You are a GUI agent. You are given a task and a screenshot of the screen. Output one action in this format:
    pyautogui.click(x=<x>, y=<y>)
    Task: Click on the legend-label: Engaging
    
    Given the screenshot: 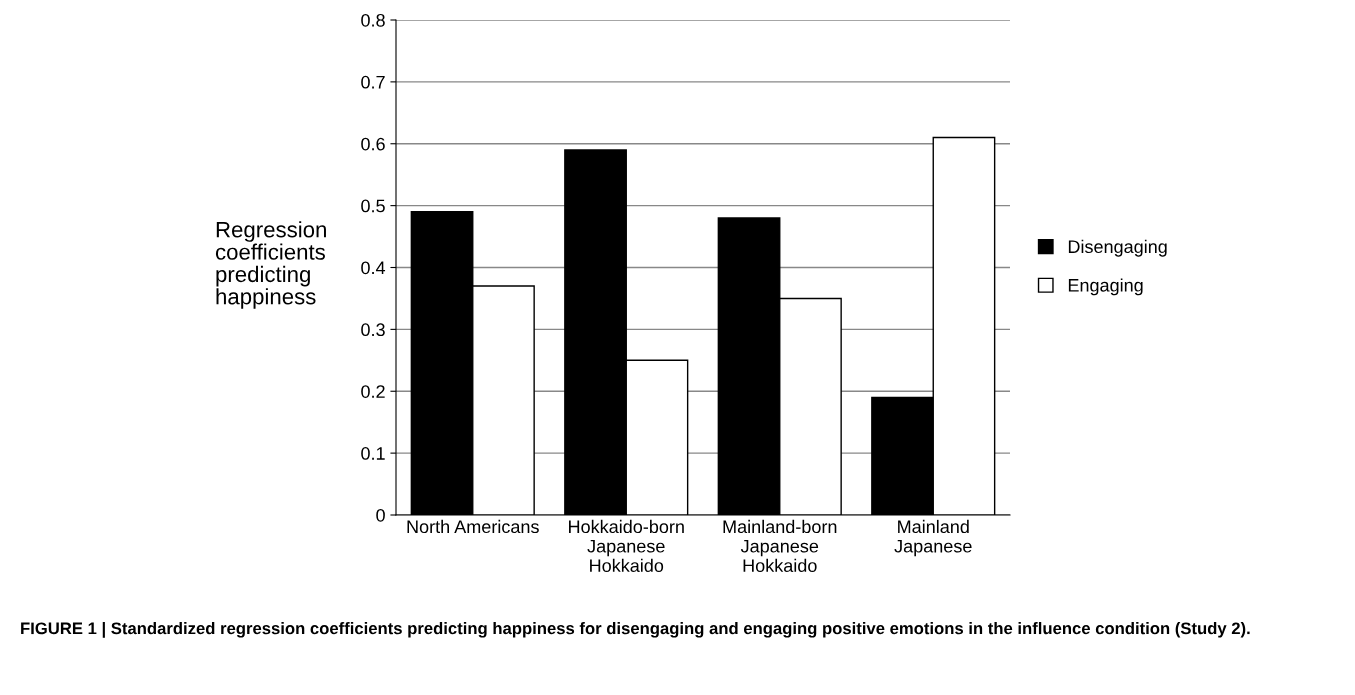 What is the action you would take?
    pyautogui.click(x=1105, y=287)
    